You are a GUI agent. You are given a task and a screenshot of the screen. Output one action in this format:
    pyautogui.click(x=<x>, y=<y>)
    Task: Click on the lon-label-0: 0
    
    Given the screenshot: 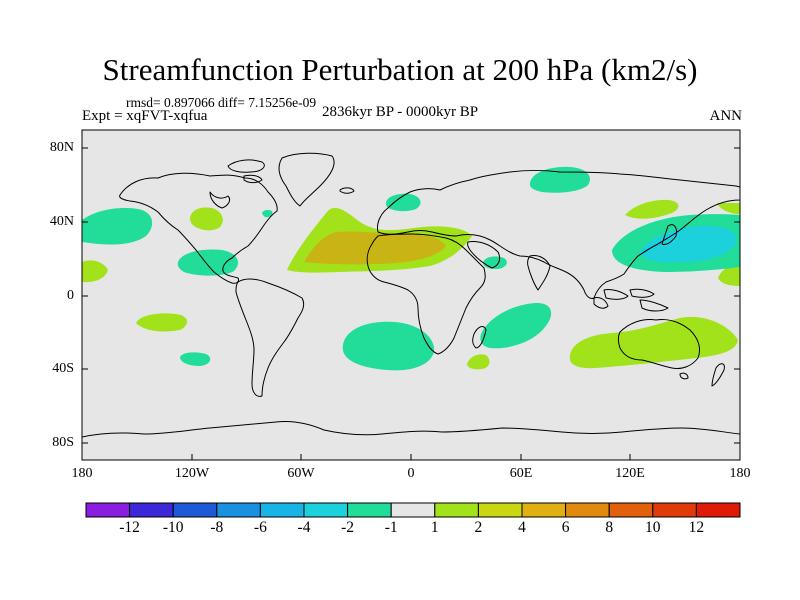 What is the action you would take?
    pyautogui.click(x=411, y=473)
    